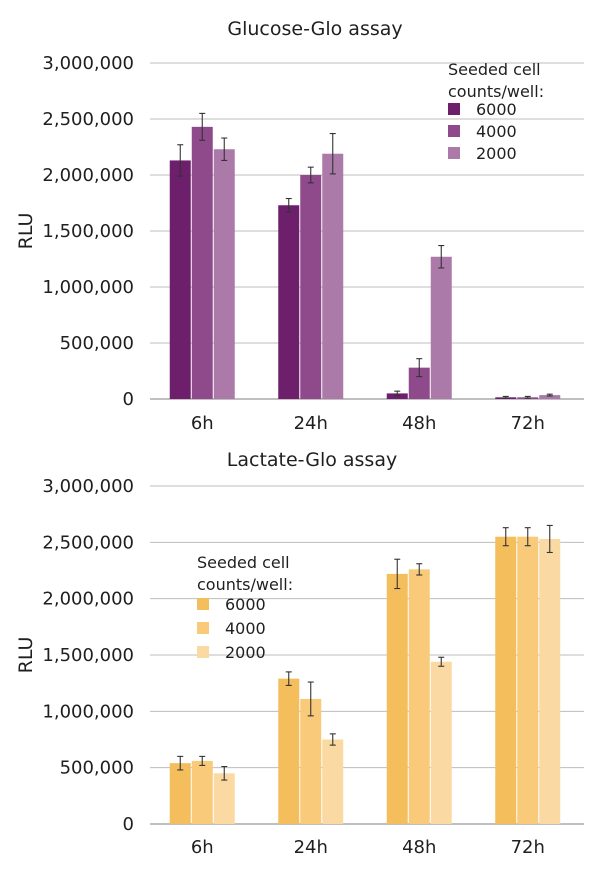  What do you see at coordinates (528, 680) in the screenshot?
I see `bar-4000-72h` at bounding box center [528, 680].